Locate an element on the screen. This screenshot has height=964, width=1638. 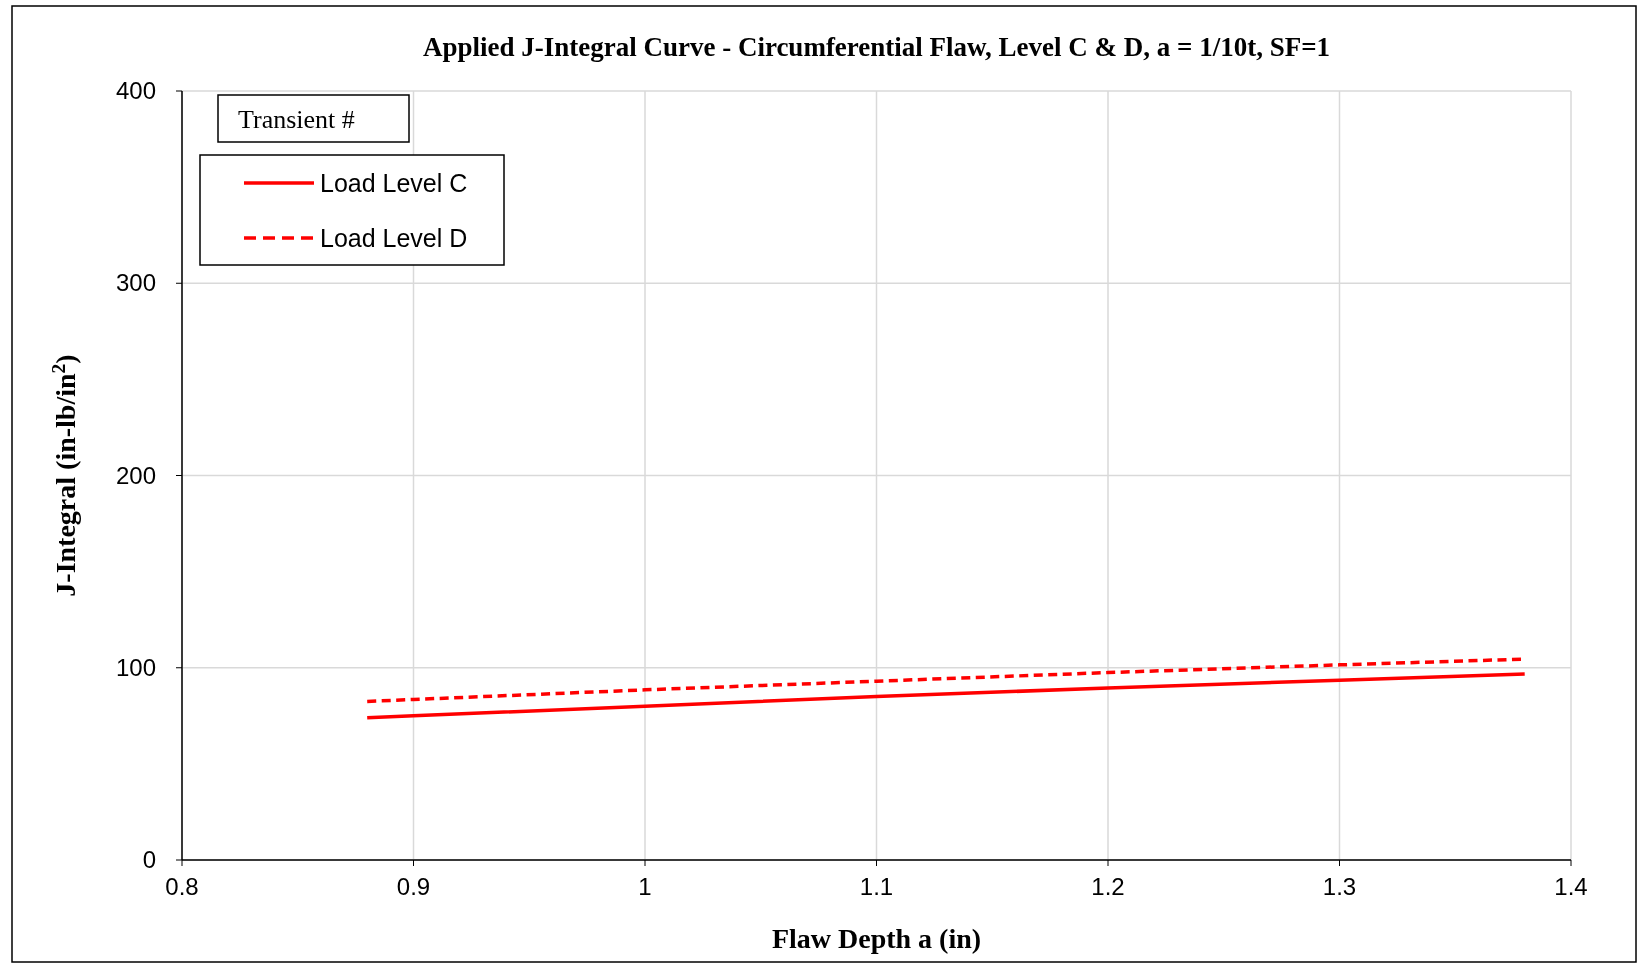
x-tick-label: 1.3 is located at coordinates (1339, 886).